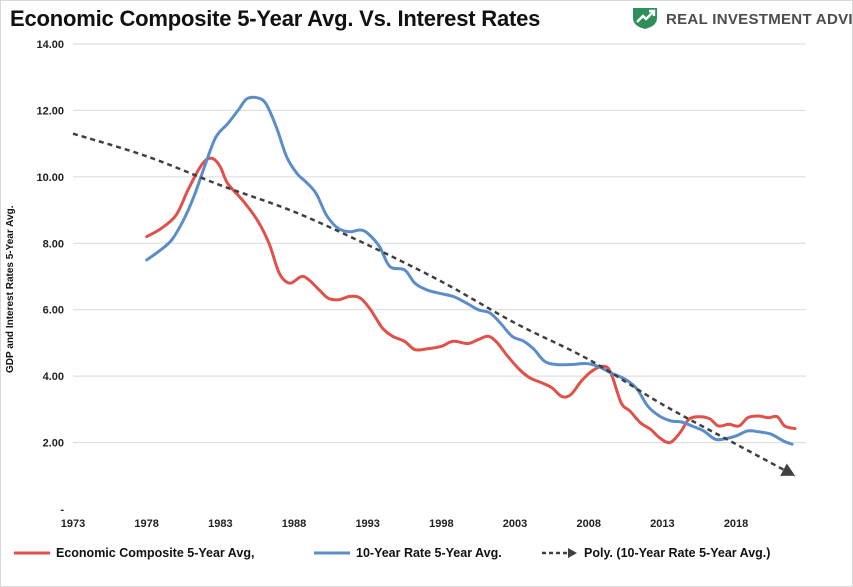 This screenshot has width=853, height=587. Describe the element at coordinates (787, 469) in the screenshot. I see `trend-arrowhead` at that location.